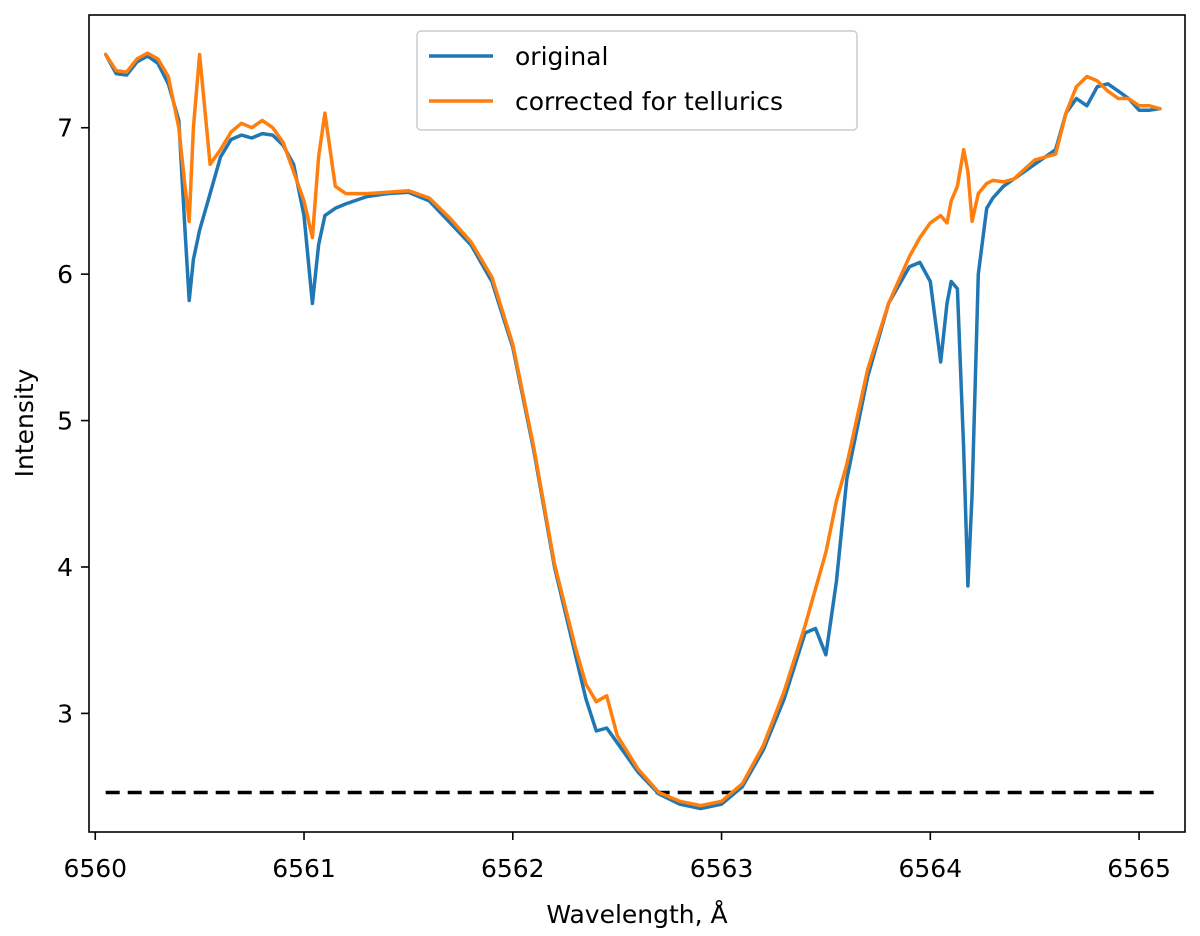  Describe the element at coordinates (65, 421) in the screenshot. I see `y-tick-label: 5` at that location.